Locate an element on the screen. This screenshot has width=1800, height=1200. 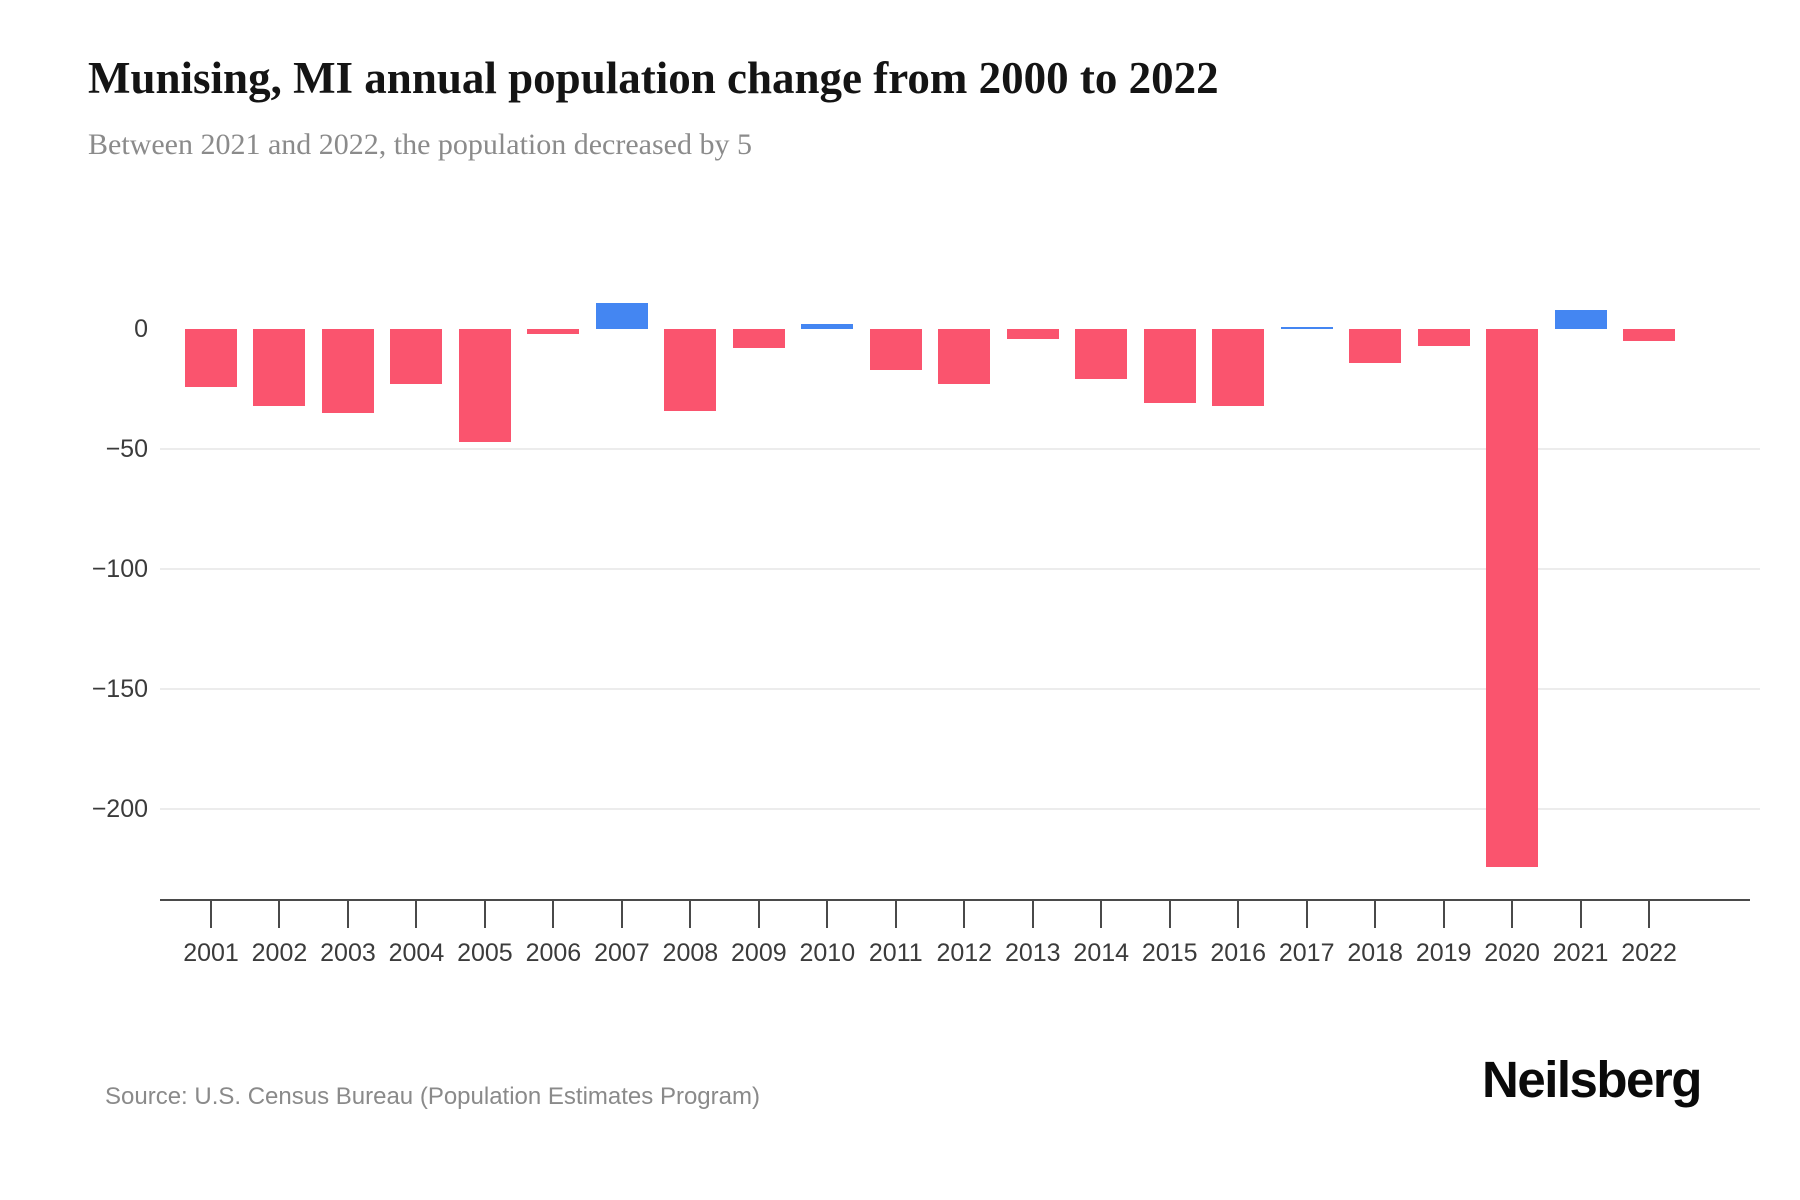
x-axis-label-2015: 2015 is located at coordinates (1169, 953).